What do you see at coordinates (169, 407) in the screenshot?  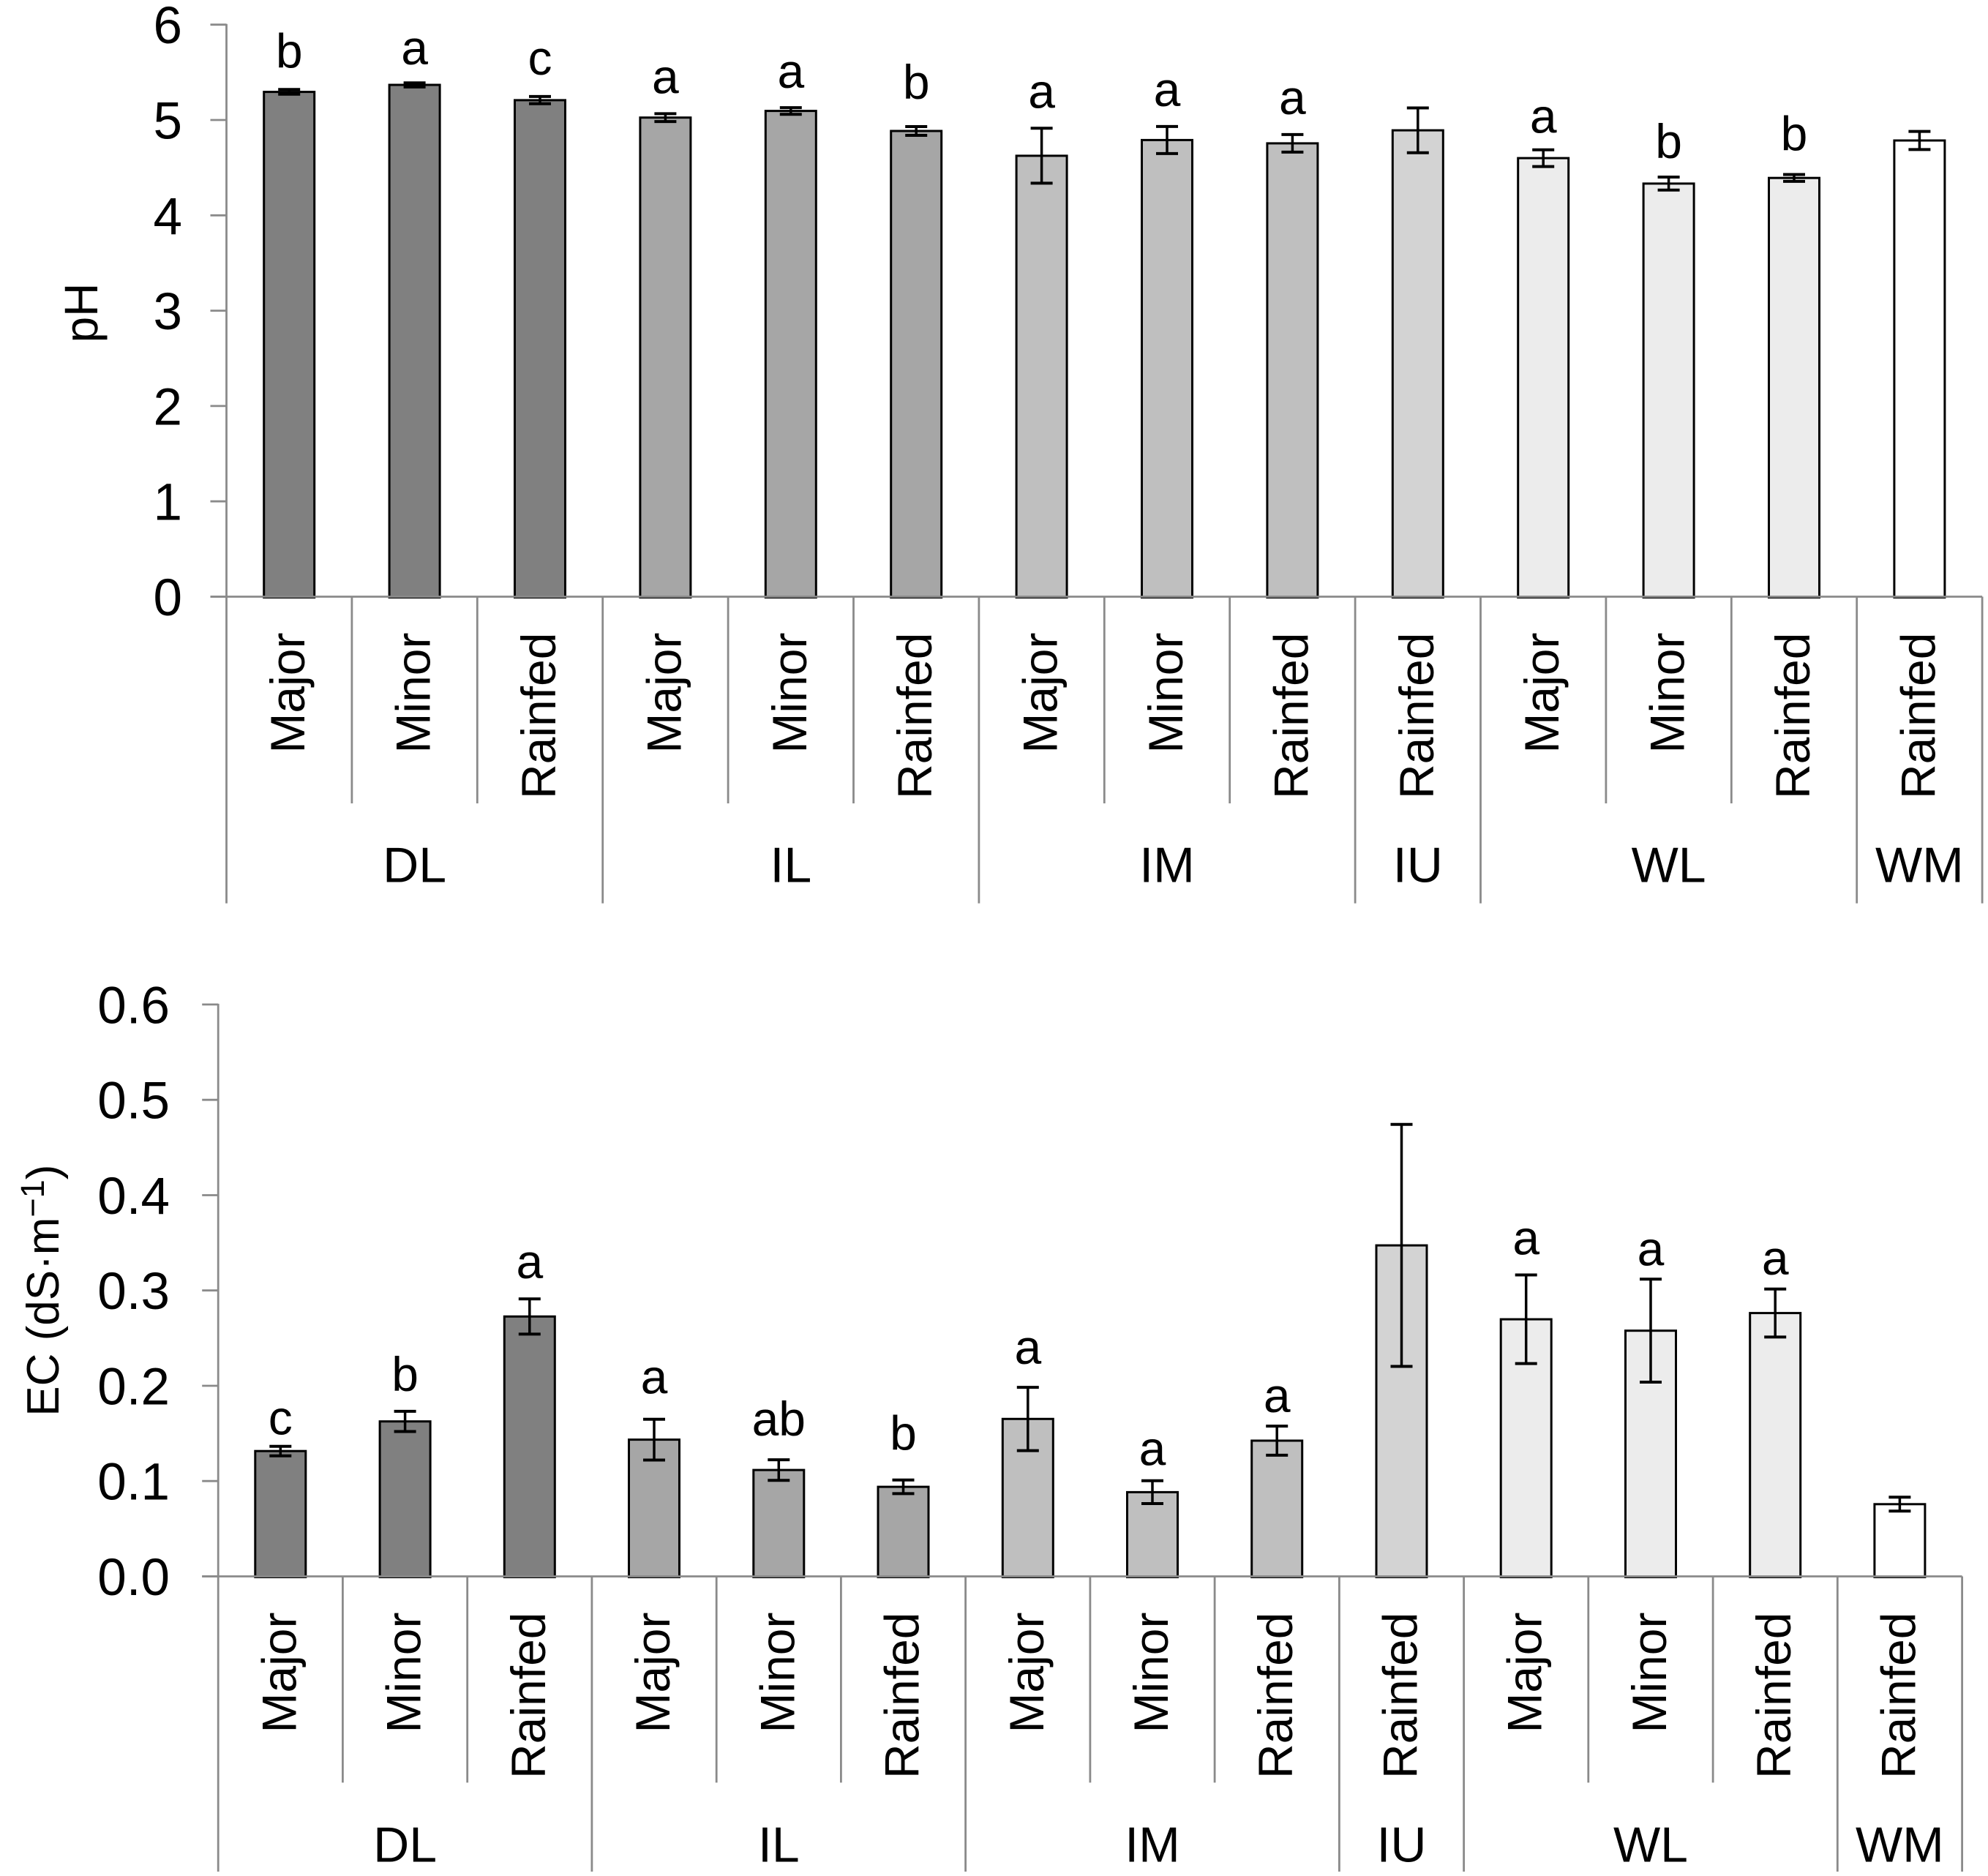 I see `svg-text: 2` at bounding box center [169, 407].